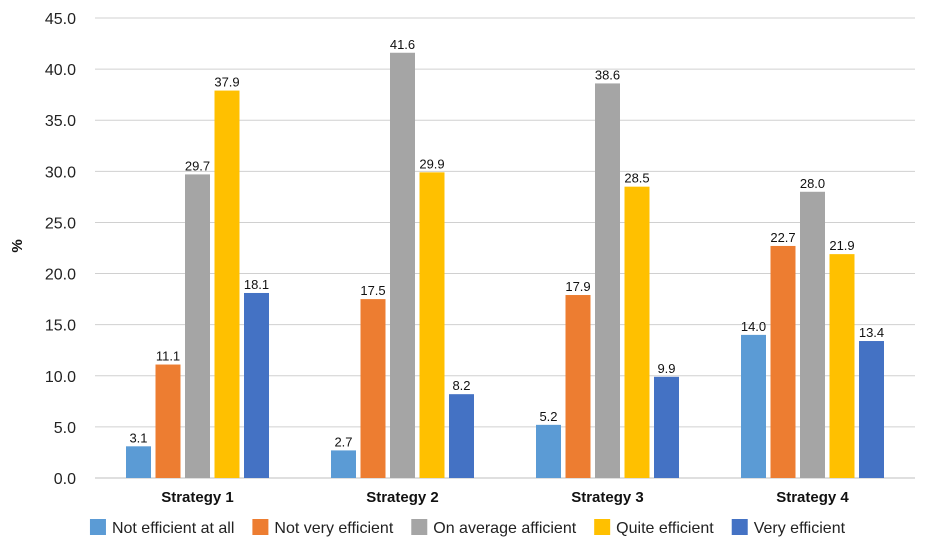 Image resolution: width=935 pixels, height=544 pixels. What do you see at coordinates (607, 497) in the screenshot?
I see `x-category-label: Strategy 3` at bounding box center [607, 497].